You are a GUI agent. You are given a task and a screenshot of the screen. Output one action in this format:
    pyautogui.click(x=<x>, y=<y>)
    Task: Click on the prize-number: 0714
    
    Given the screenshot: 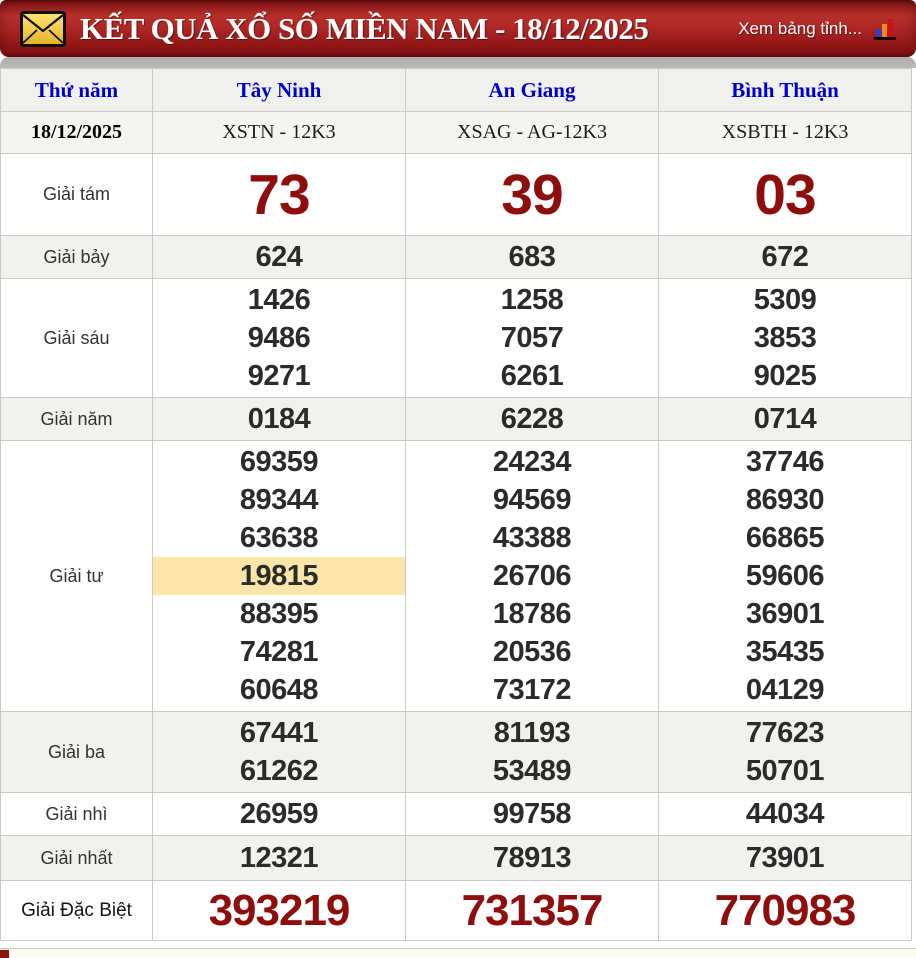 What is the action you would take?
    pyautogui.click(x=785, y=419)
    